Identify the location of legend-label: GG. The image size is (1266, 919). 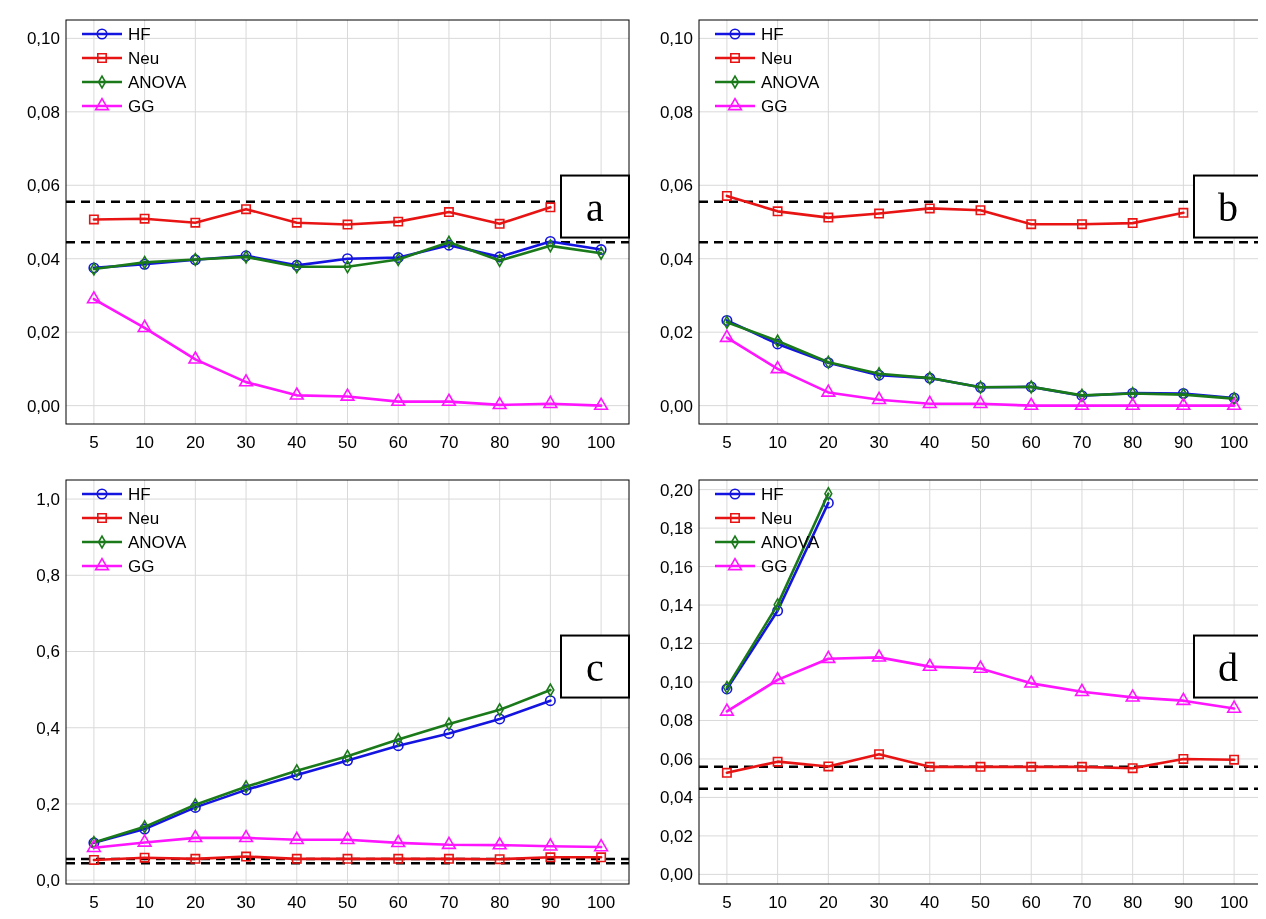
(141, 106).